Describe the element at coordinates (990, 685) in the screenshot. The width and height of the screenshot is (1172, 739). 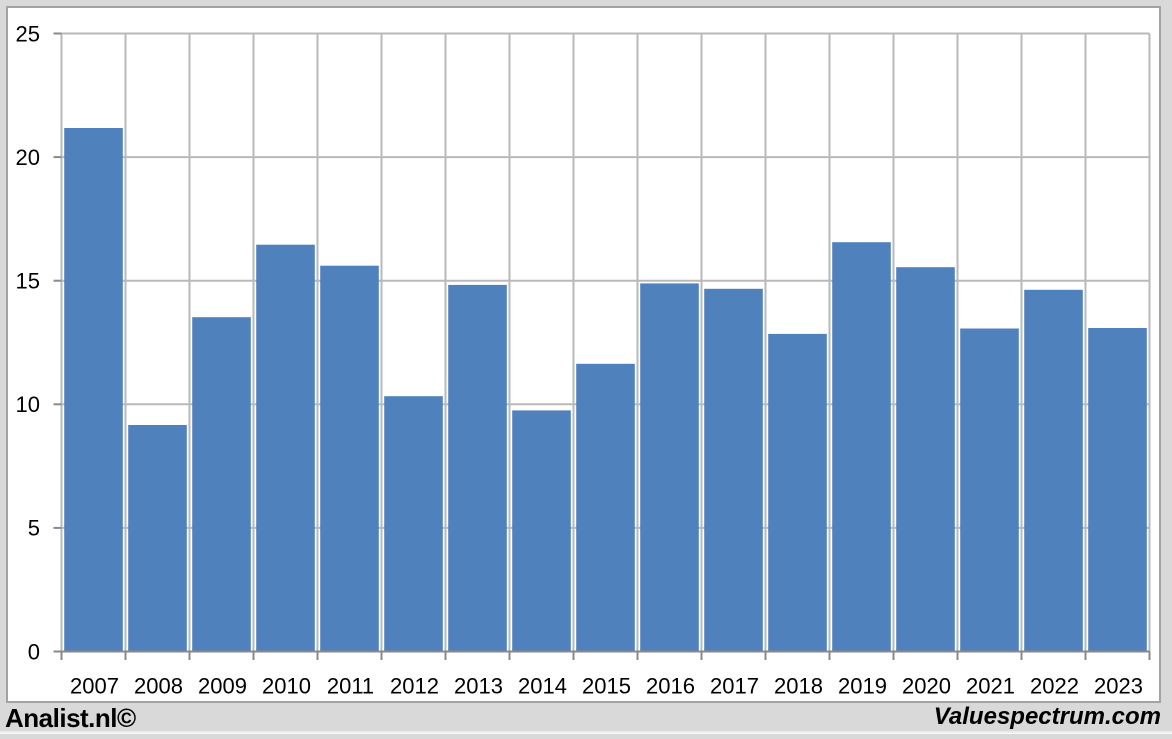
I see `svg-text: 2021` at that location.